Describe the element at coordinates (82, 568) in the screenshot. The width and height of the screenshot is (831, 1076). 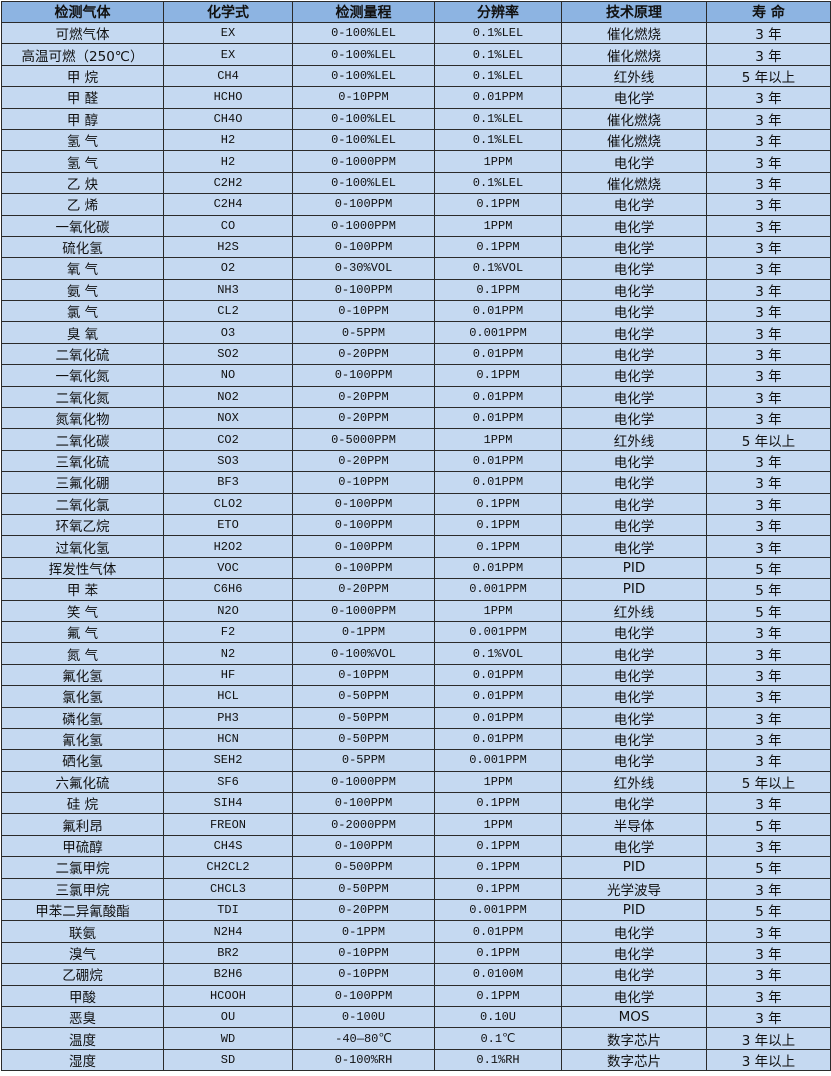
I see `gas-cell: 挥发性气体` at that location.